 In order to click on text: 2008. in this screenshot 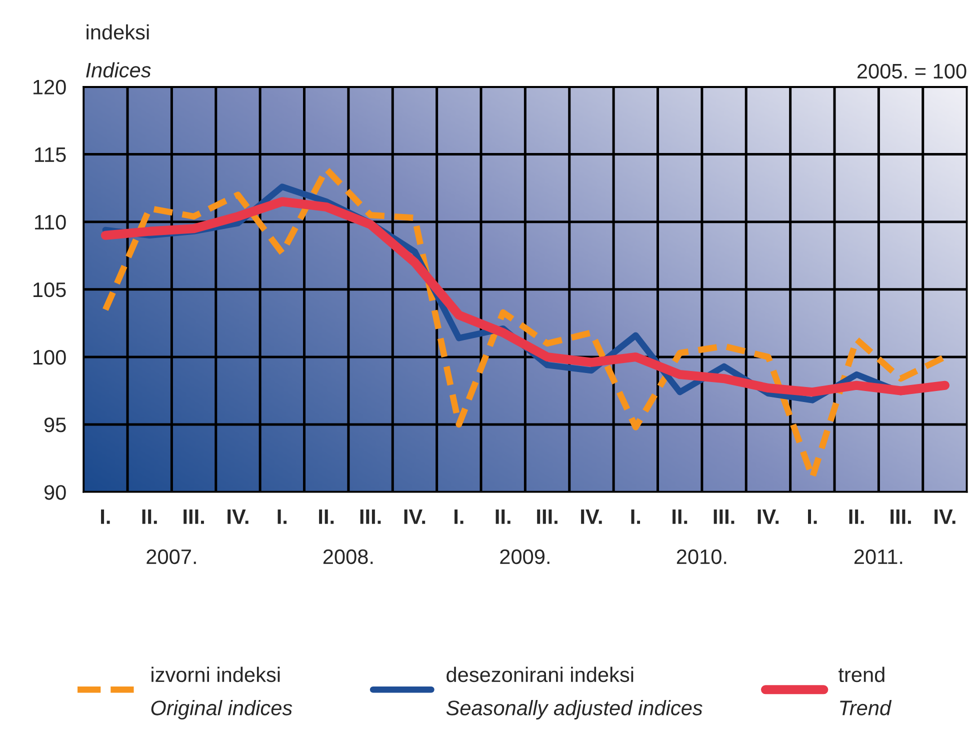, I will do `click(348, 556)`.